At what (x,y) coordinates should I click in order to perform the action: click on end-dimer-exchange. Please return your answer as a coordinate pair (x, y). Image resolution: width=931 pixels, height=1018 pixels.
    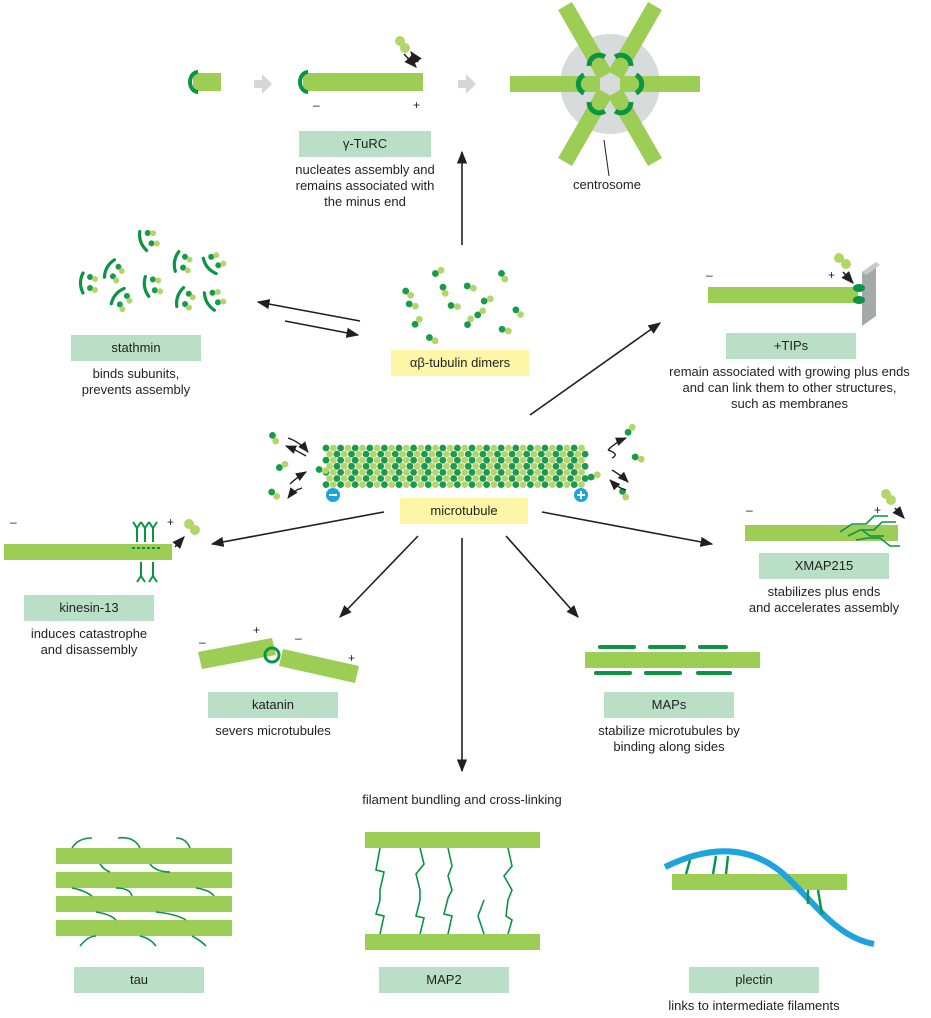
    Looking at the image, I should click on (456, 462).